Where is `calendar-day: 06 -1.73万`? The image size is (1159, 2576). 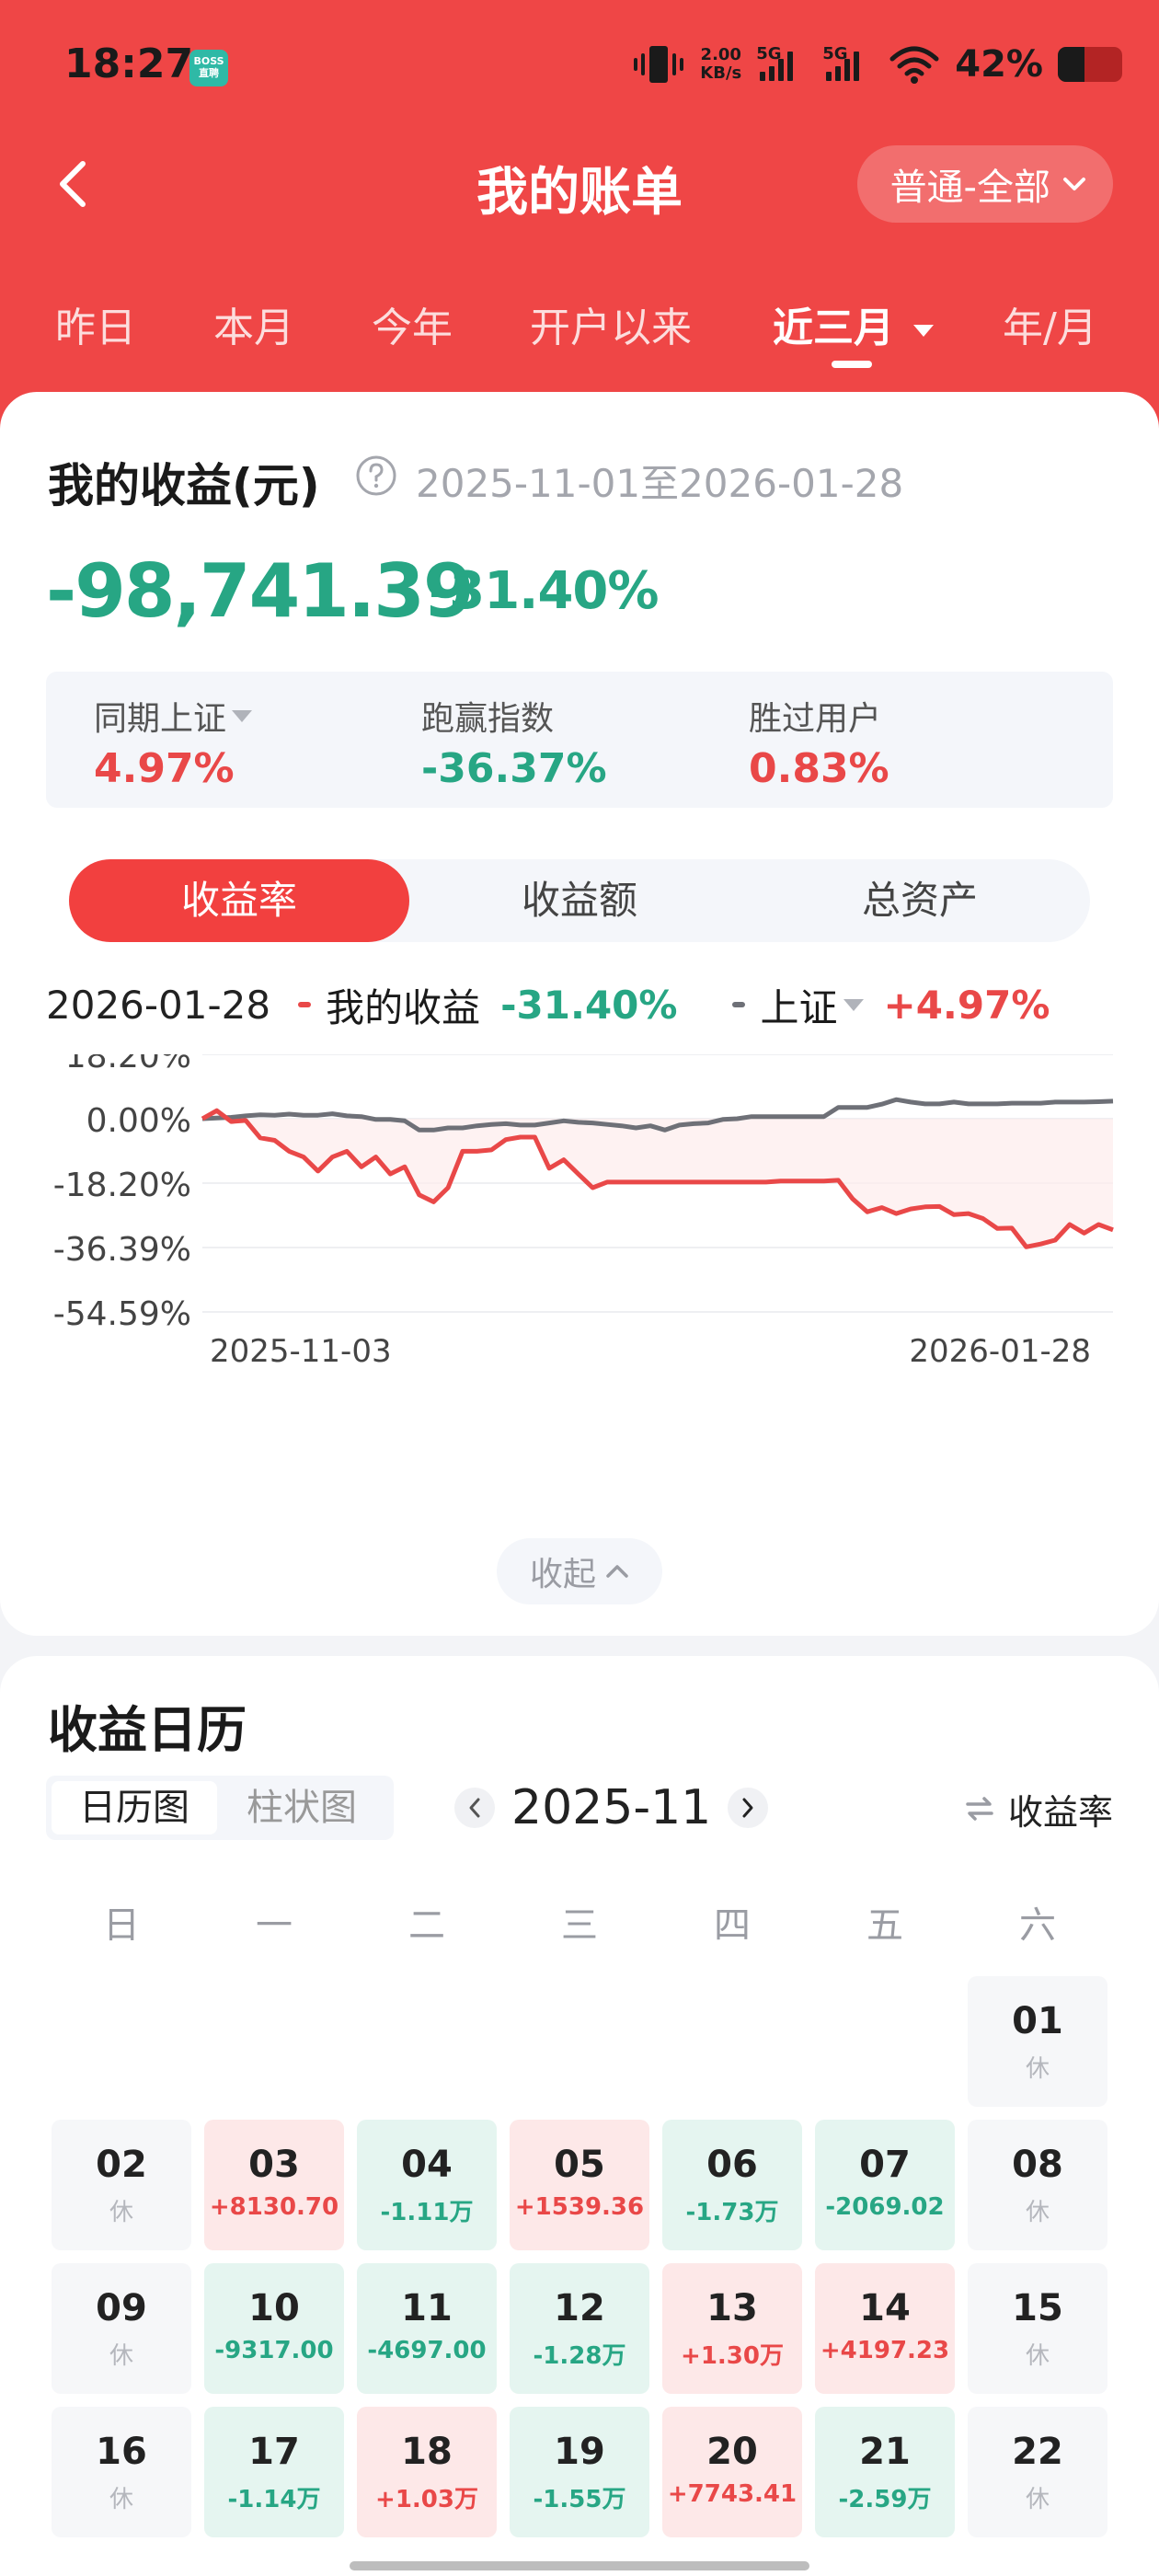
calendar-day: 06 -1.73万 is located at coordinates (732, 2185).